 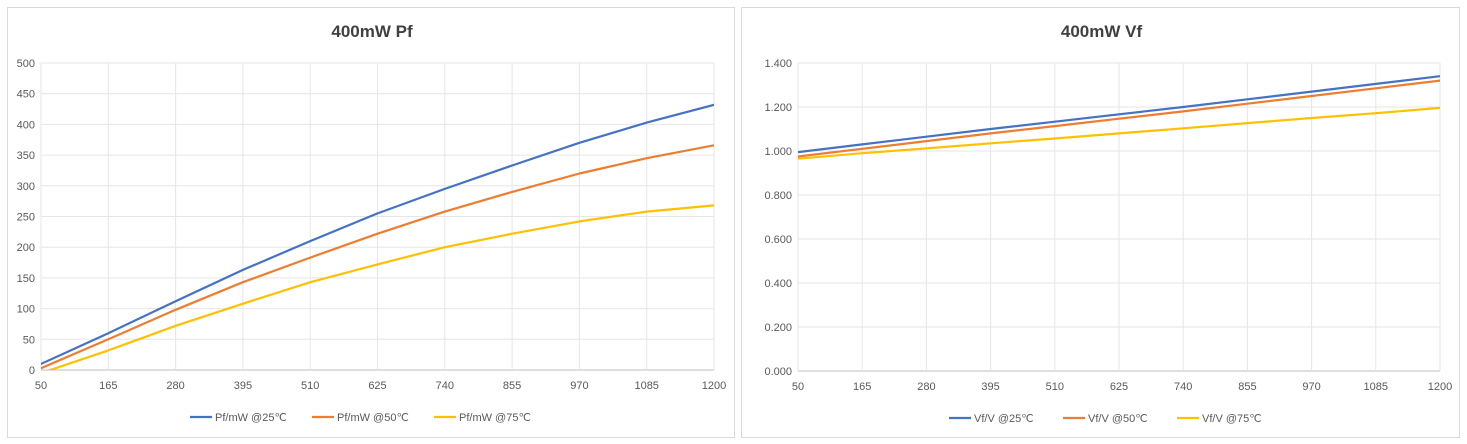 What do you see at coordinates (1232, 419) in the screenshot?
I see `legend-label: Vf/V @75℃` at bounding box center [1232, 419].